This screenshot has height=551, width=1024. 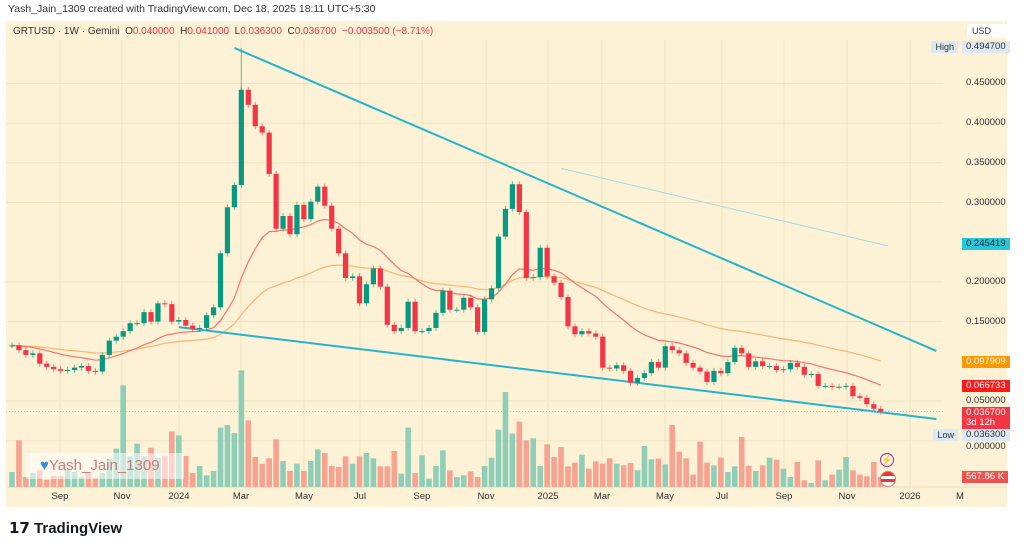 What do you see at coordinates (986, 435) in the screenshot?
I see `low-marker-value: 0.036300` at bounding box center [986, 435].